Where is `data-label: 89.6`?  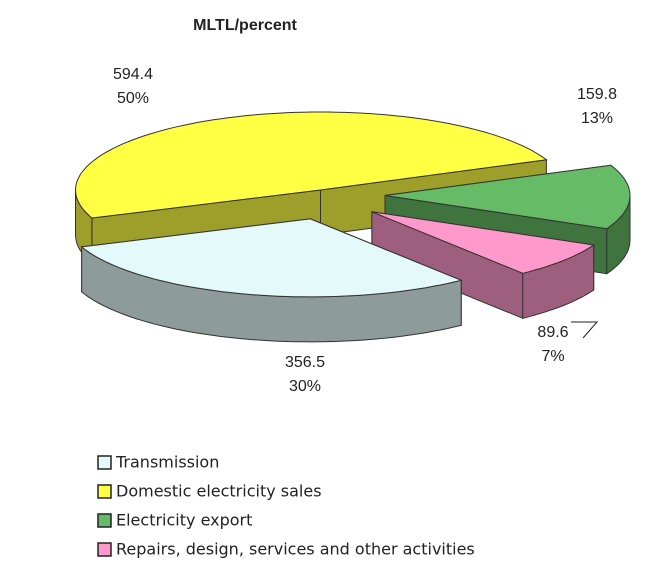 data-label: 89.6 is located at coordinates (552, 332).